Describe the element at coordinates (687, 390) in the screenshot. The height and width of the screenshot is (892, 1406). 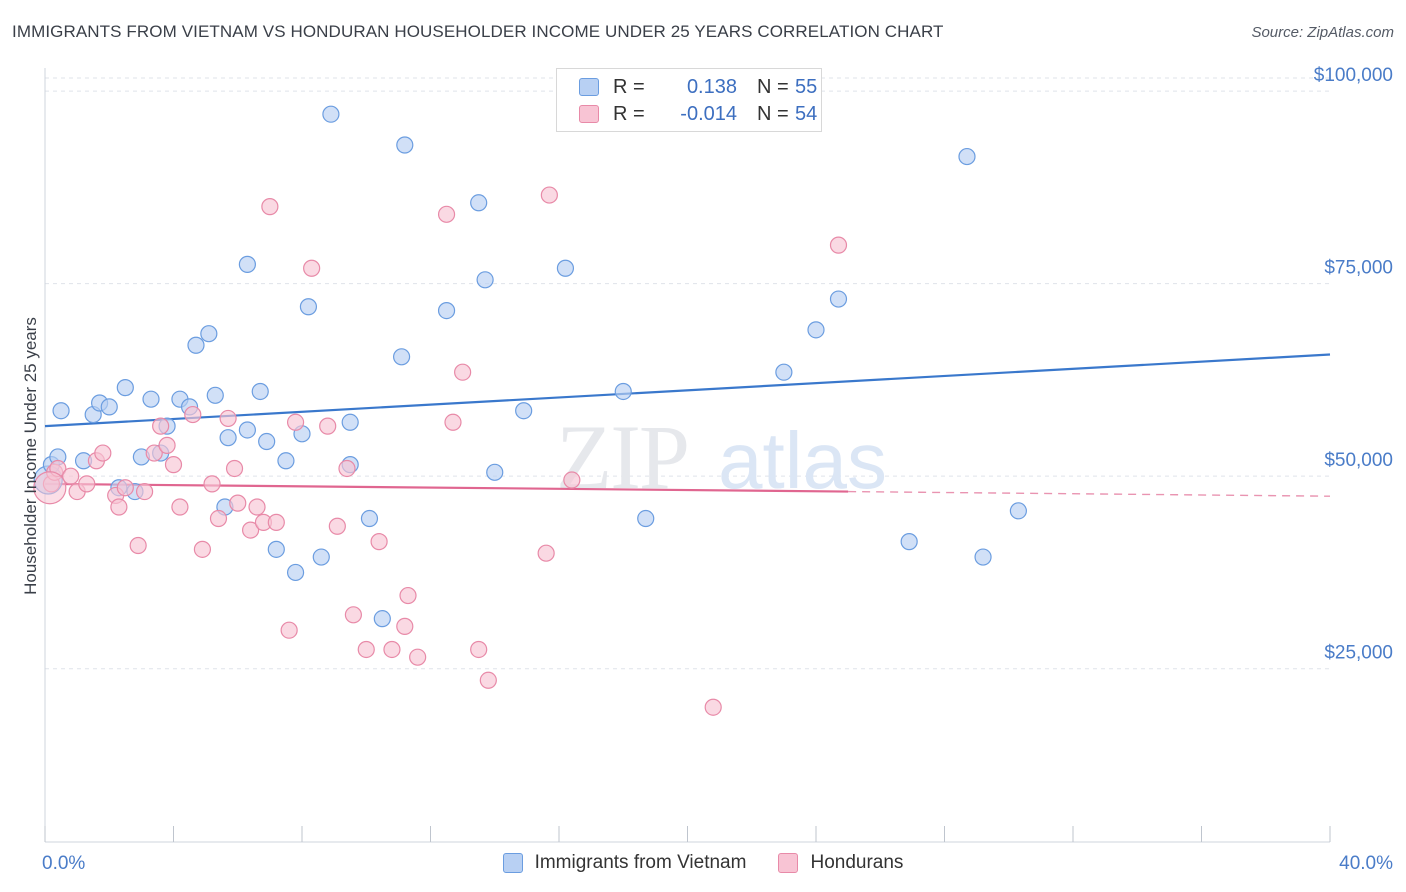
I see `trend-line-vietnam` at that location.